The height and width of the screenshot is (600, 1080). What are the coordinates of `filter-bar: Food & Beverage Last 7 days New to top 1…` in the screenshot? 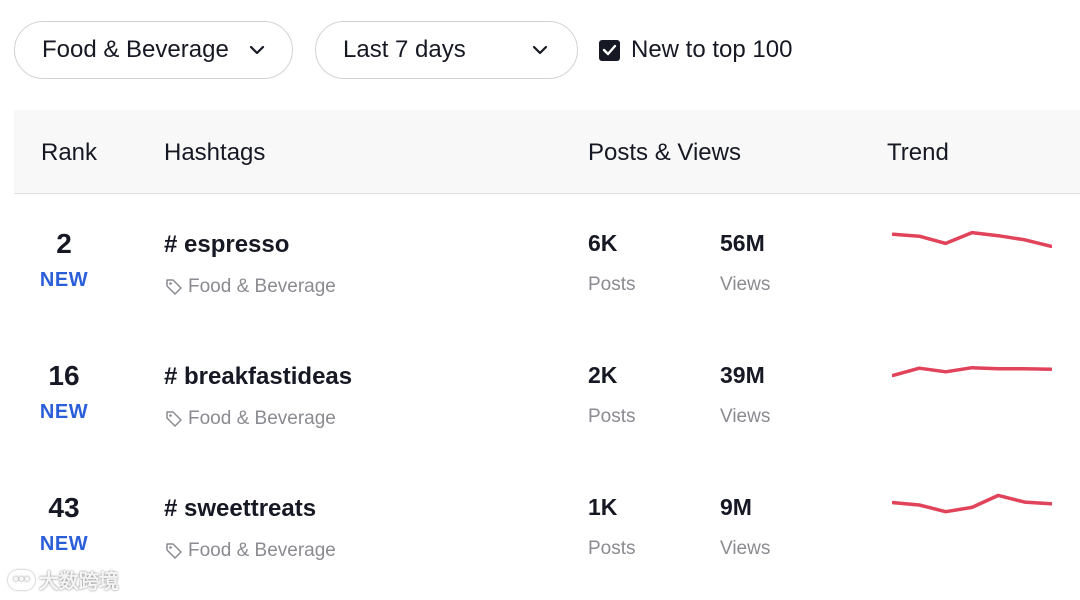 It's located at (403, 50).